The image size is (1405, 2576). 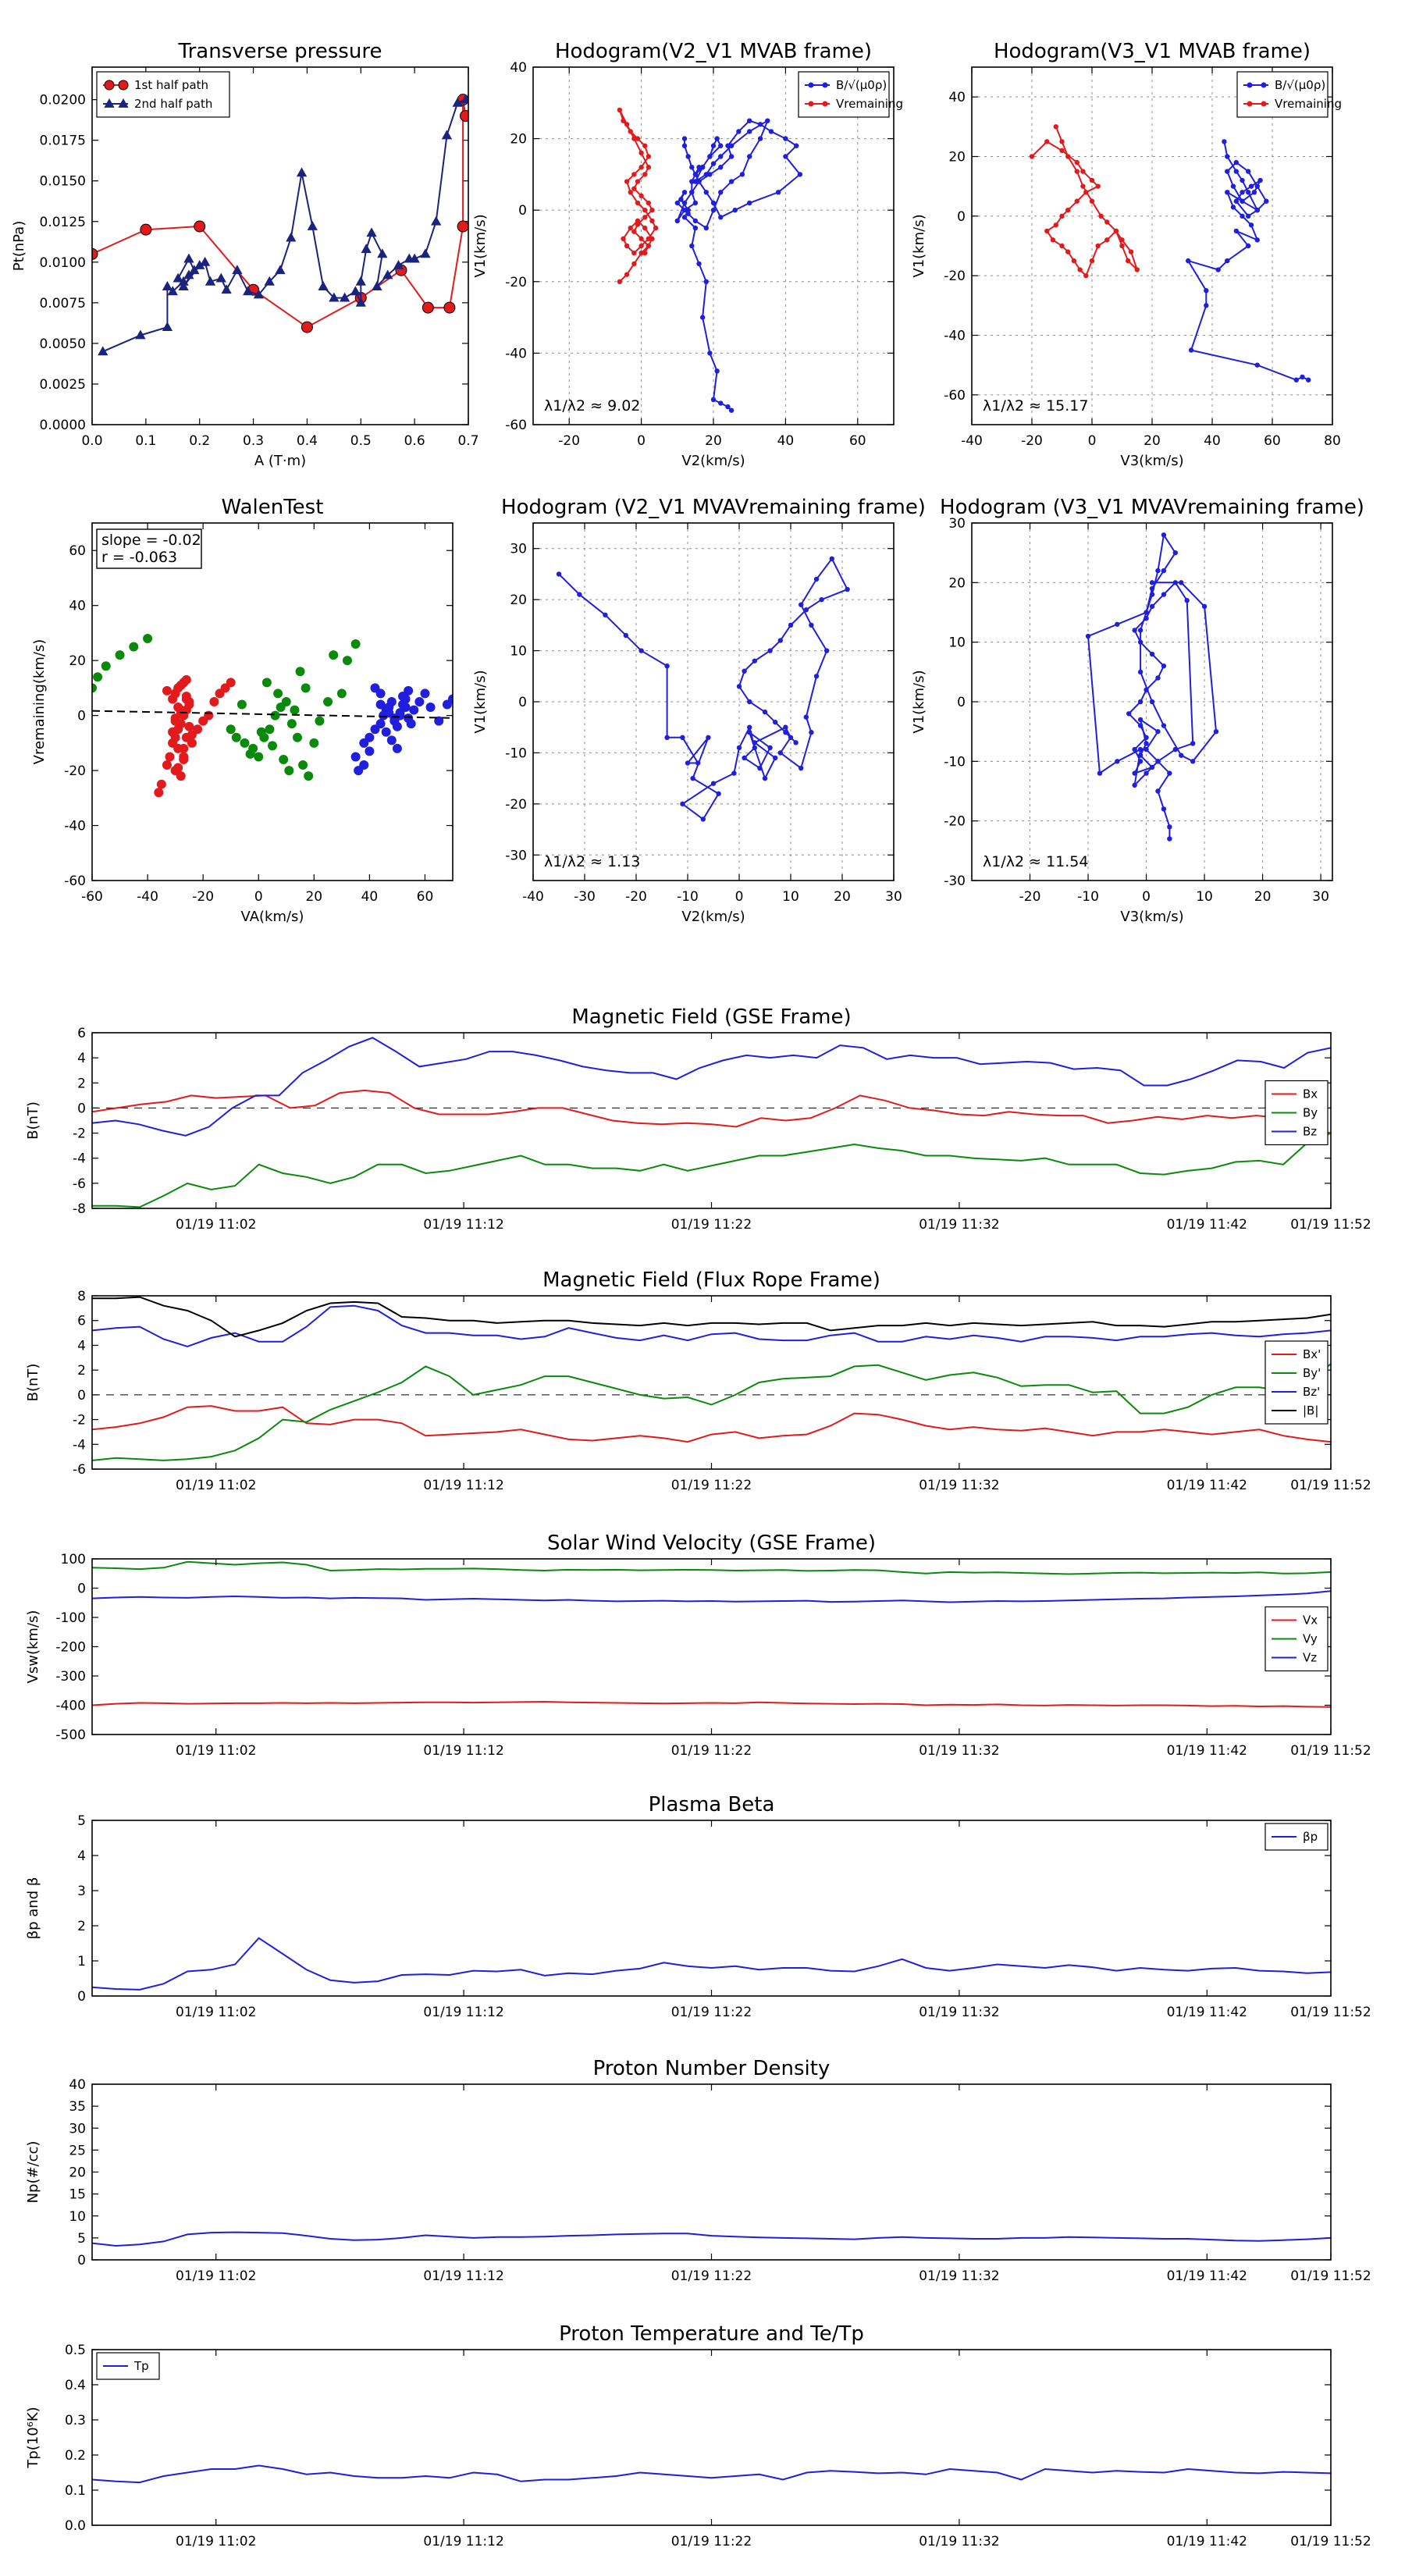 What do you see at coordinates (71, 1735) in the screenshot?
I see `y-tick-label: -500` at bounding box center [71, 1735].